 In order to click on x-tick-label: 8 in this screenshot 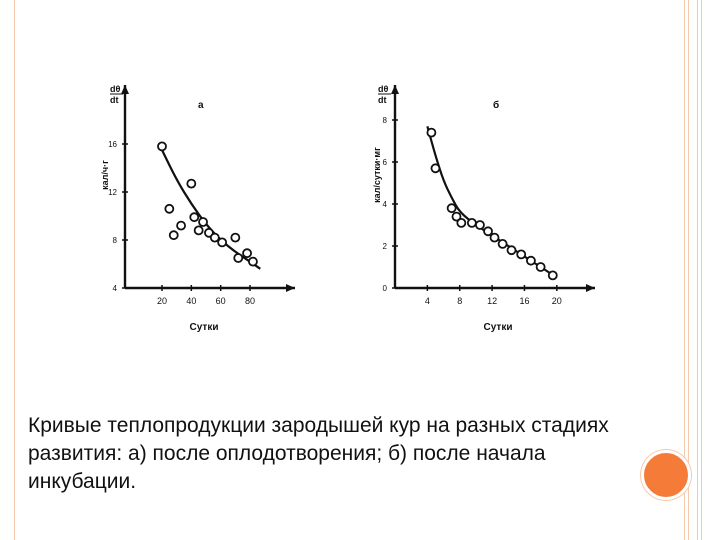, I will do `click(459, 301)`.